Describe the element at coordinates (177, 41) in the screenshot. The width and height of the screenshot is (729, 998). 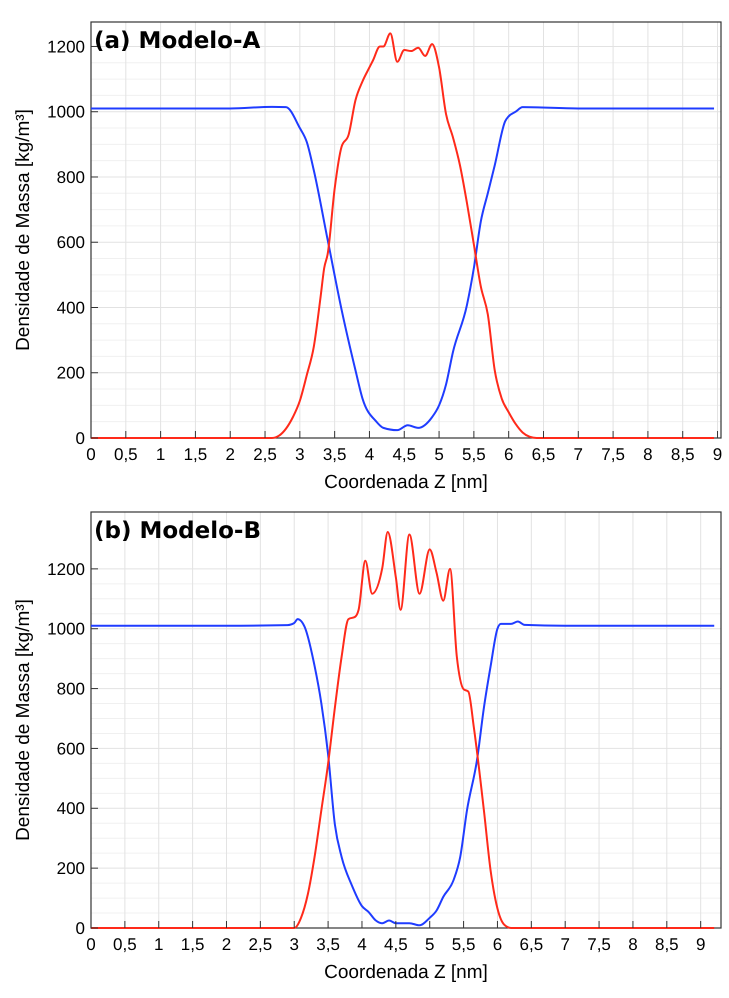
I see `chart-title: (a) Modelo-A` at that location.